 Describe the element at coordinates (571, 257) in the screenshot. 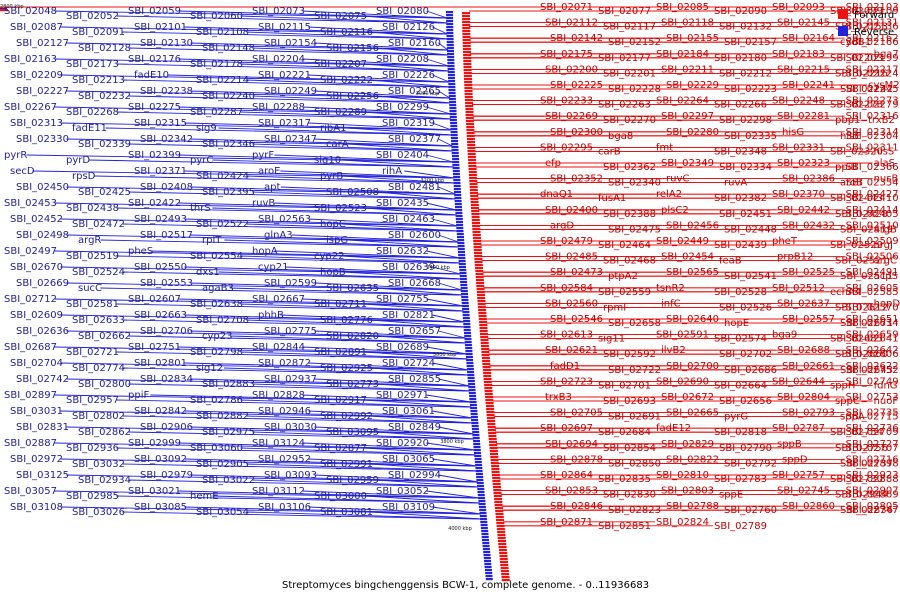

I see `forward-gene-label: SBI_02485` at that location.